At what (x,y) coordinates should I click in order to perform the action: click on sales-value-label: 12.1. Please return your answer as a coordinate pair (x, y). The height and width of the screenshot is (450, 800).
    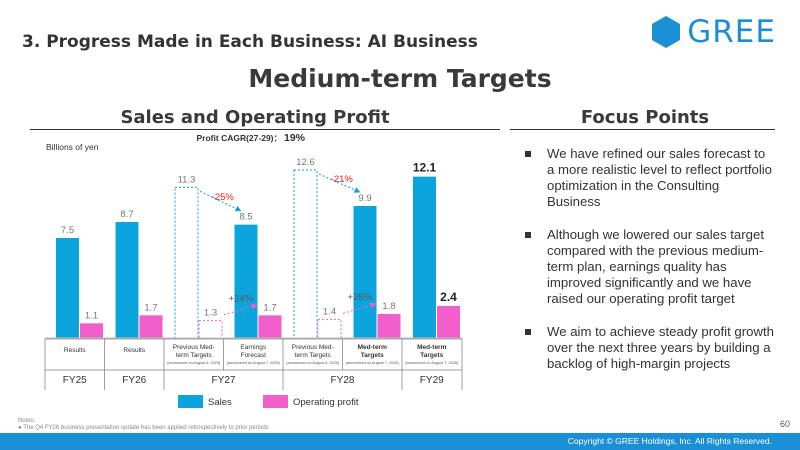
    Looking at the image, I should click on (425, 168).